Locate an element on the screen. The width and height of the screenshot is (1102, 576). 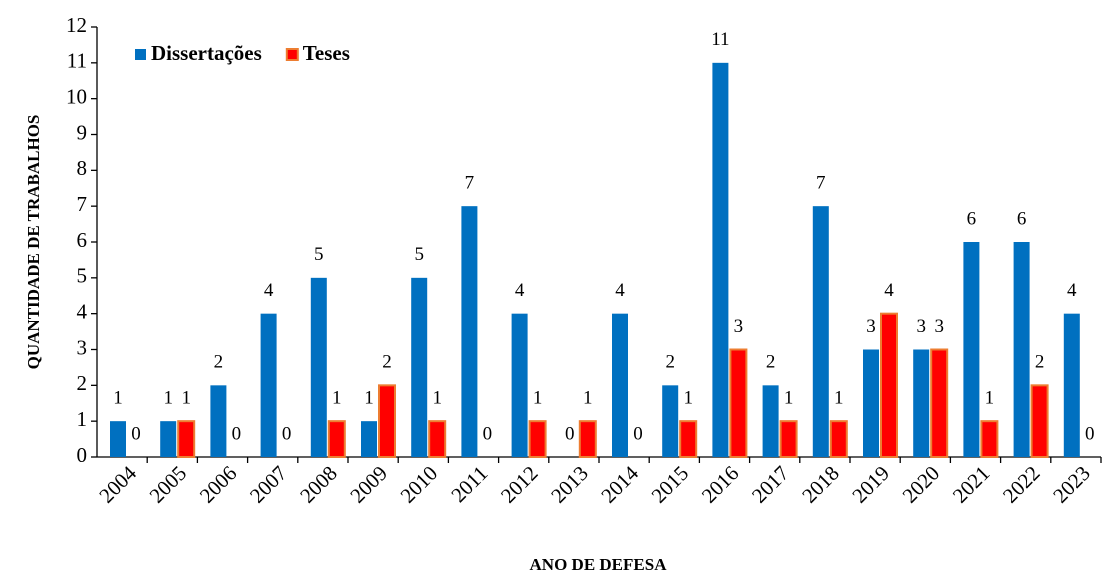
x-tick-label: 2008 is located at coordinates (318, 484).